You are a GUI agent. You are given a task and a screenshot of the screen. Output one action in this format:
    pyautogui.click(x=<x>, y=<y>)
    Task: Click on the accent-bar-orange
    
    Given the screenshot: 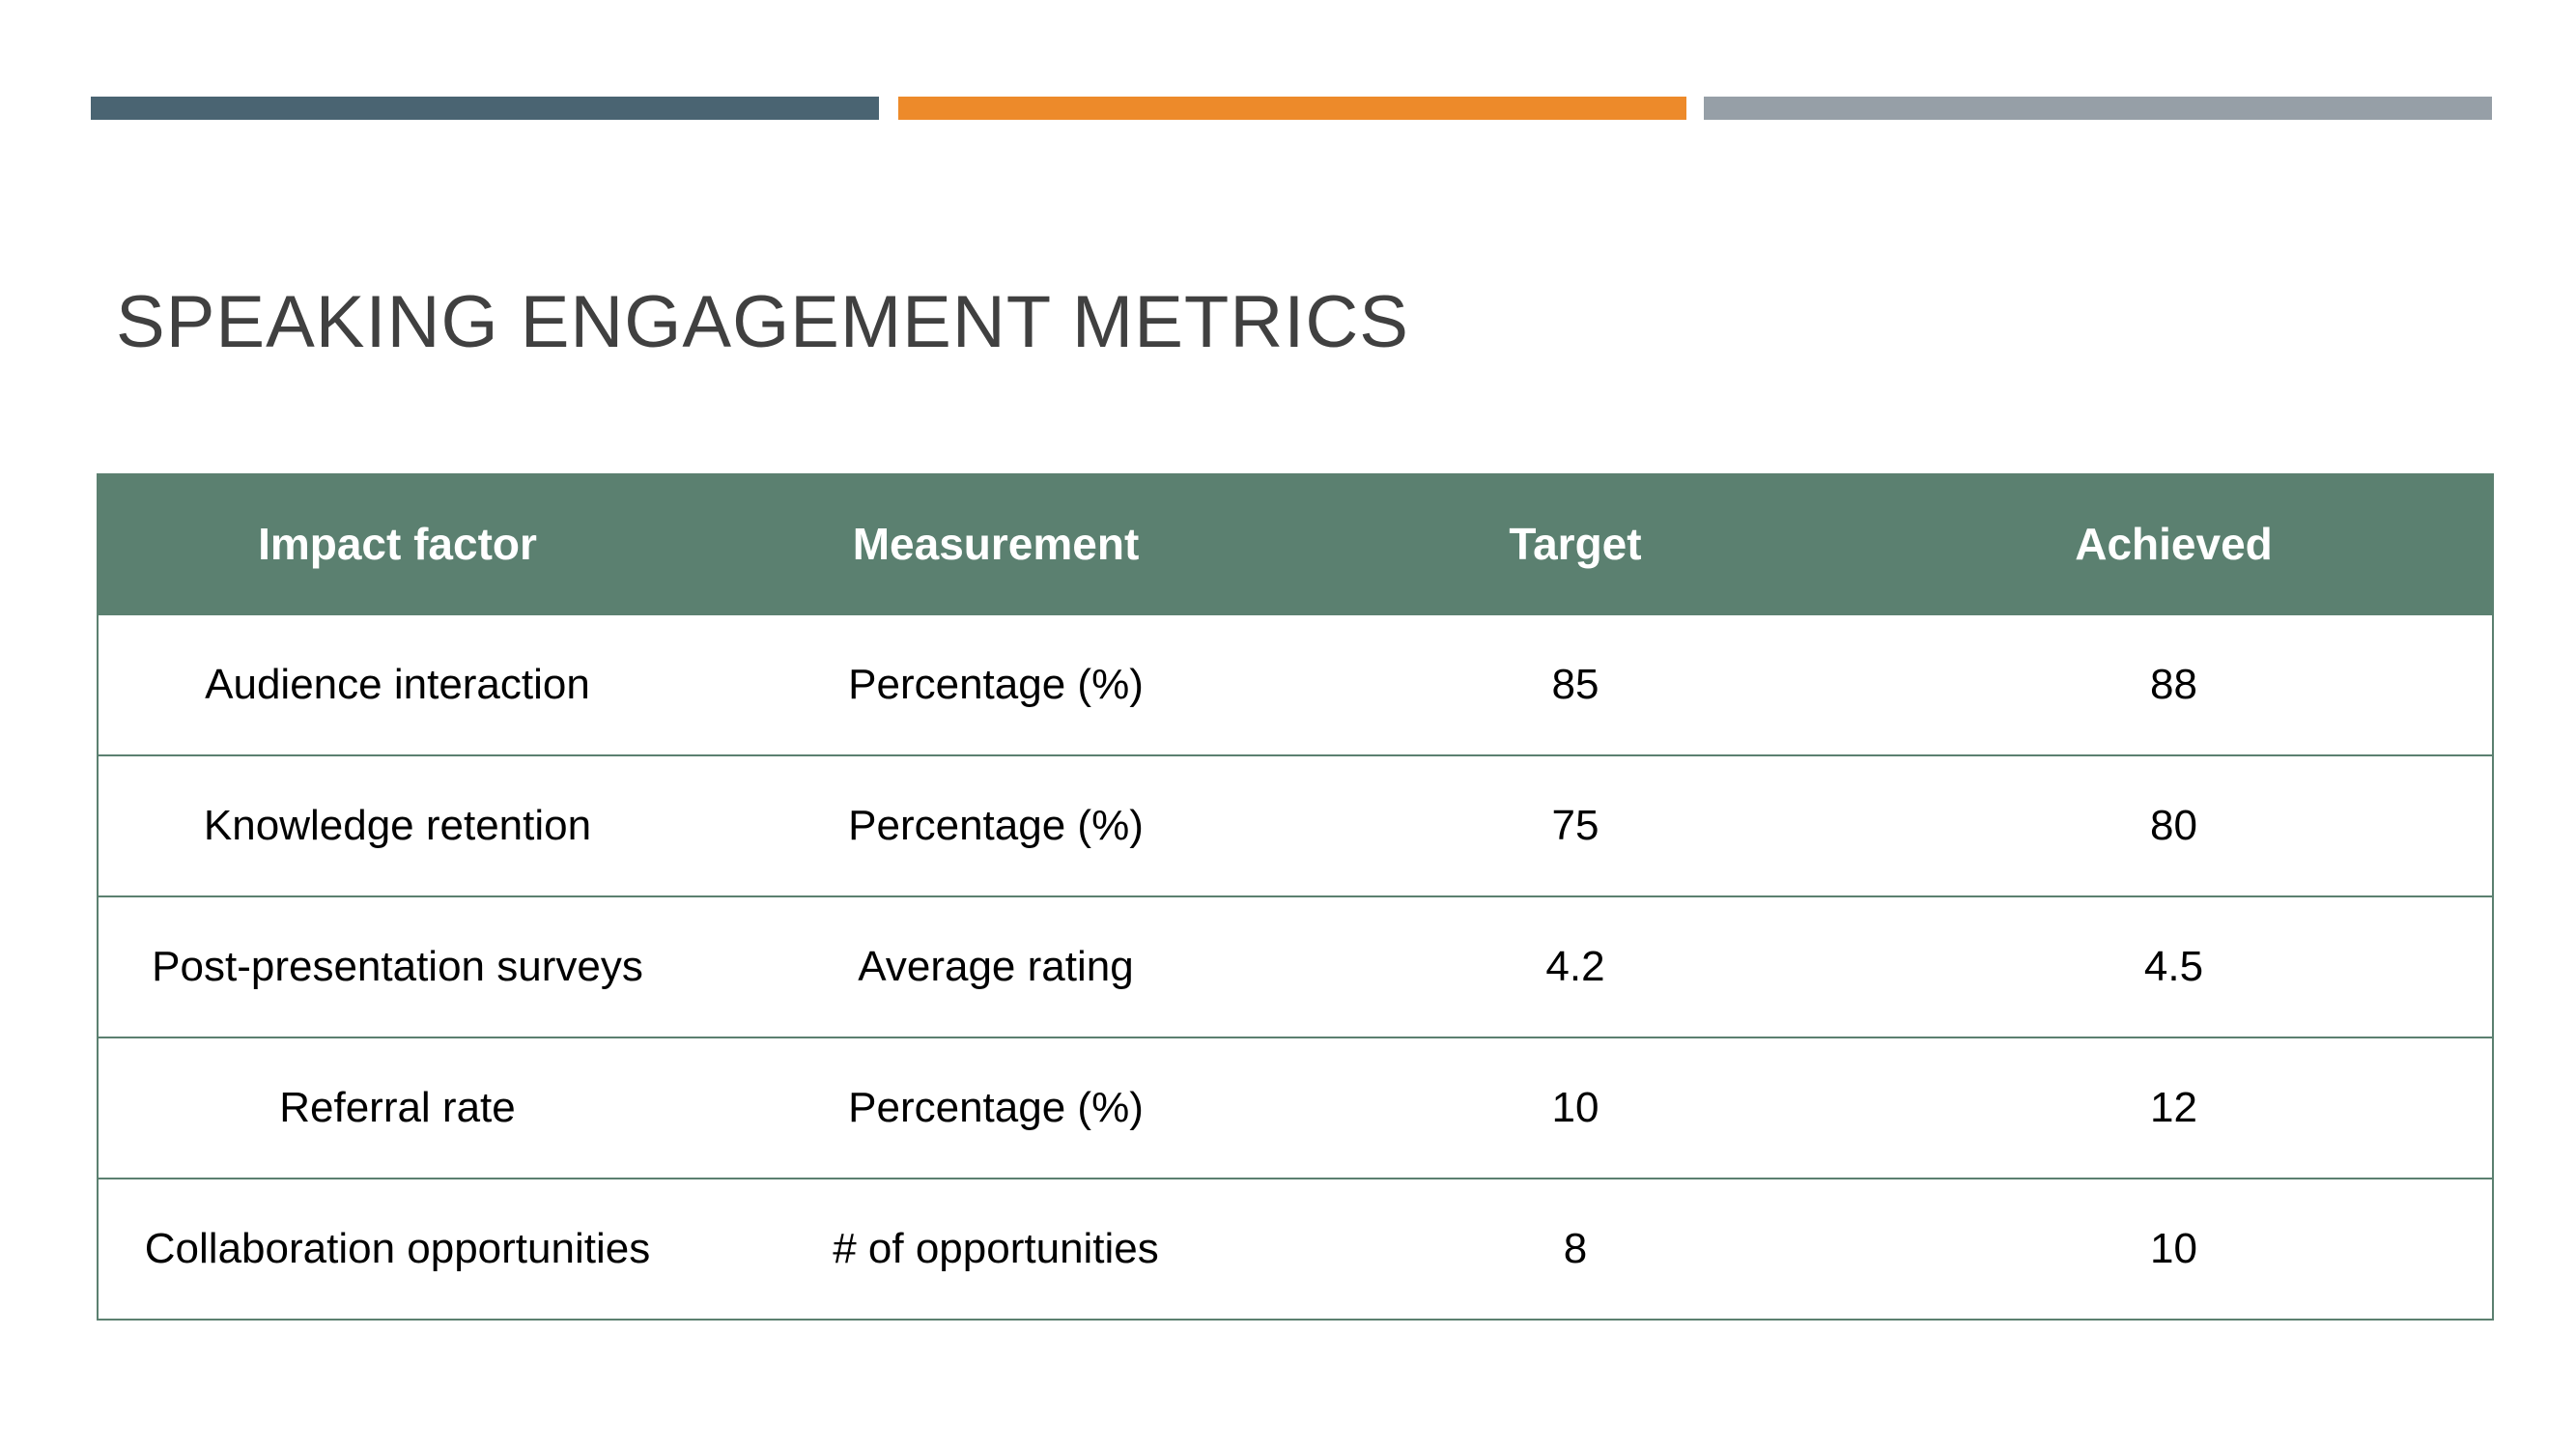 What is the action you would take?
    pyautogui.click(x=1292, y=108)
    